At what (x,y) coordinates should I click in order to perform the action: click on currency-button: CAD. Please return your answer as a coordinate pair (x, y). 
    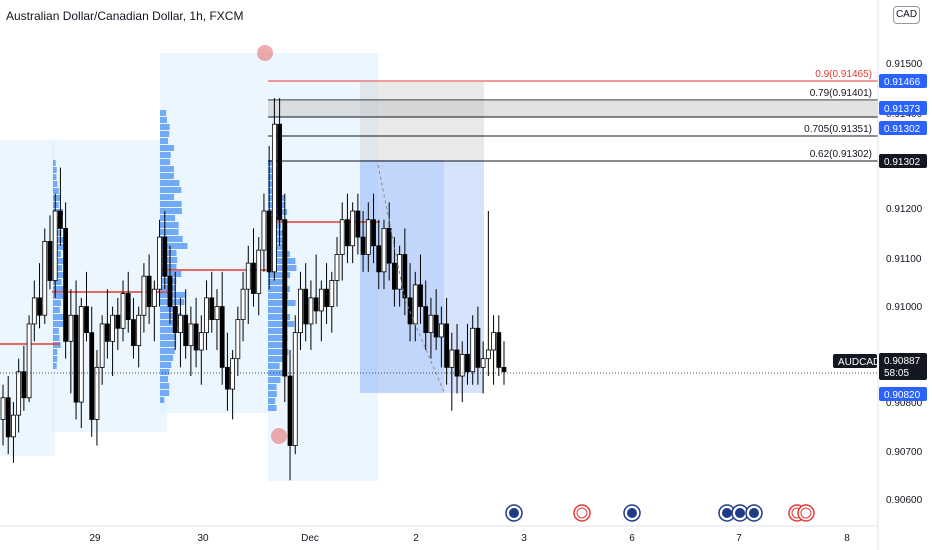
    Looking at the image, I should click on (906, 15).